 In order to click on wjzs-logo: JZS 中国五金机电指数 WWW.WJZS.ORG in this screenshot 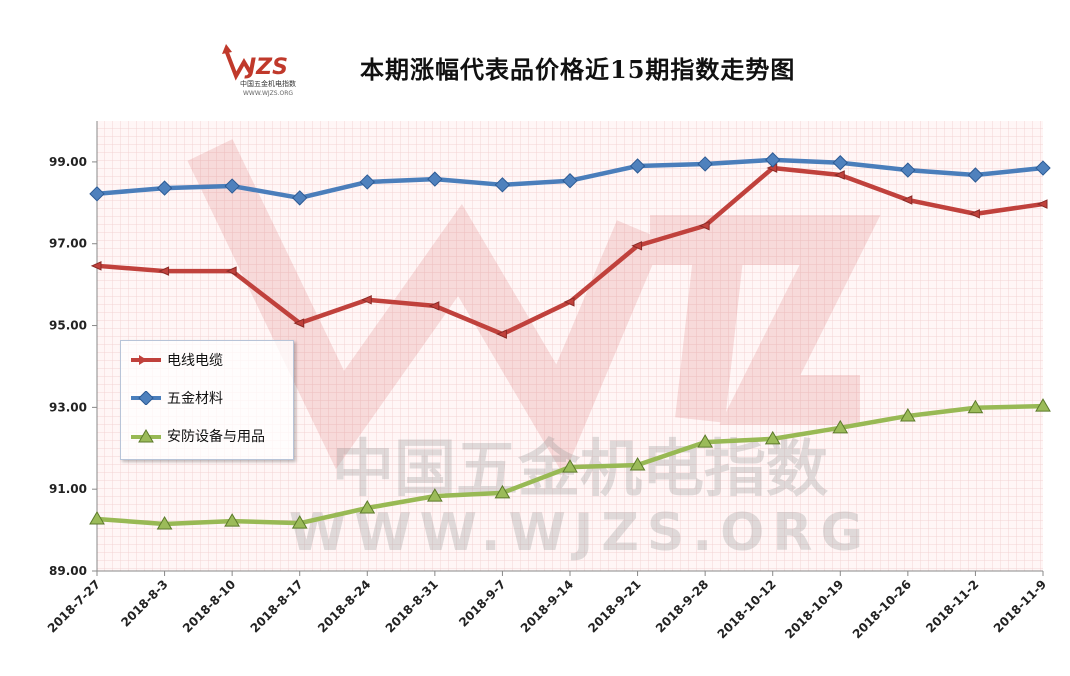, I will do `click(259, 70)`.